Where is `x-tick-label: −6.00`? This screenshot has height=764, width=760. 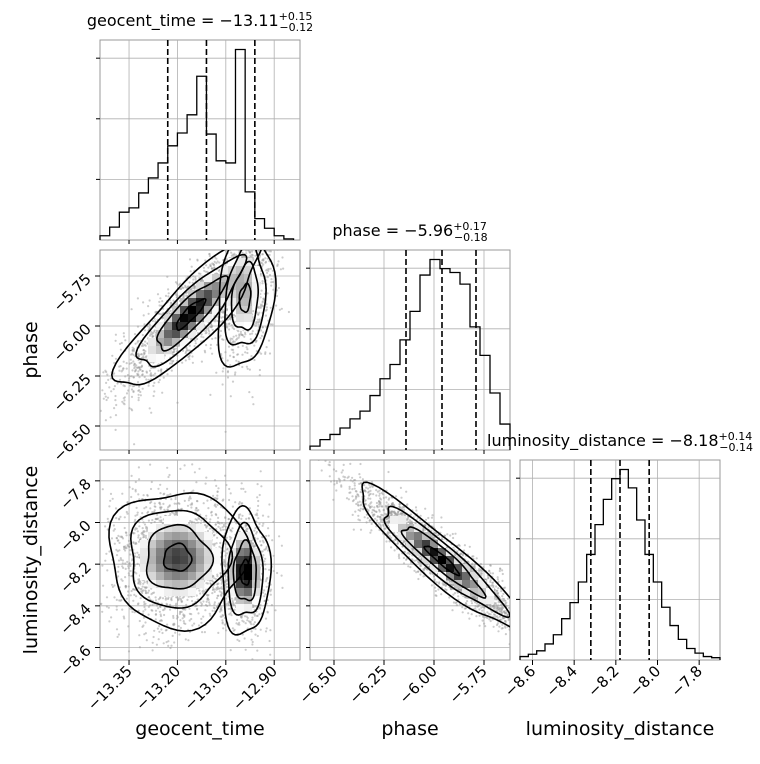
x-tick-label: −6.00 is located at coordinates (418, 684).